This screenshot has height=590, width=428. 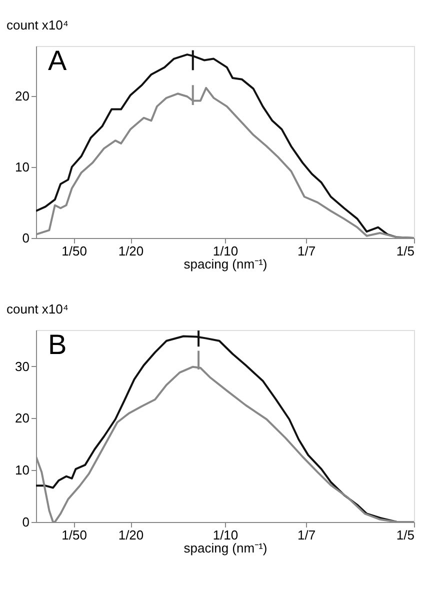 I want to click on chart-title: B, so click(x=57, y=344).